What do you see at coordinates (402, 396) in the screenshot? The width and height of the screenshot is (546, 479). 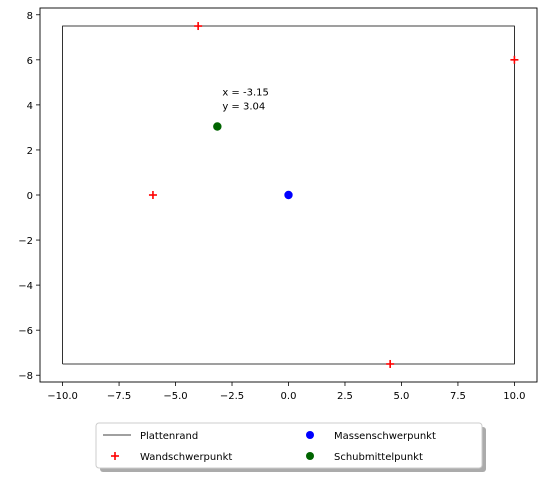 I see `x-tick-label: 5.0` at bounding box center [402, 396].